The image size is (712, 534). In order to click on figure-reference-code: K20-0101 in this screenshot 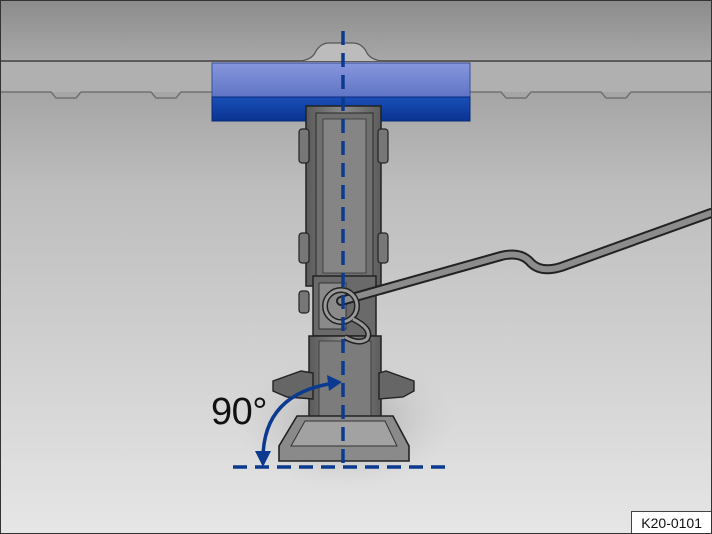, I will do `click(671, 522)`.